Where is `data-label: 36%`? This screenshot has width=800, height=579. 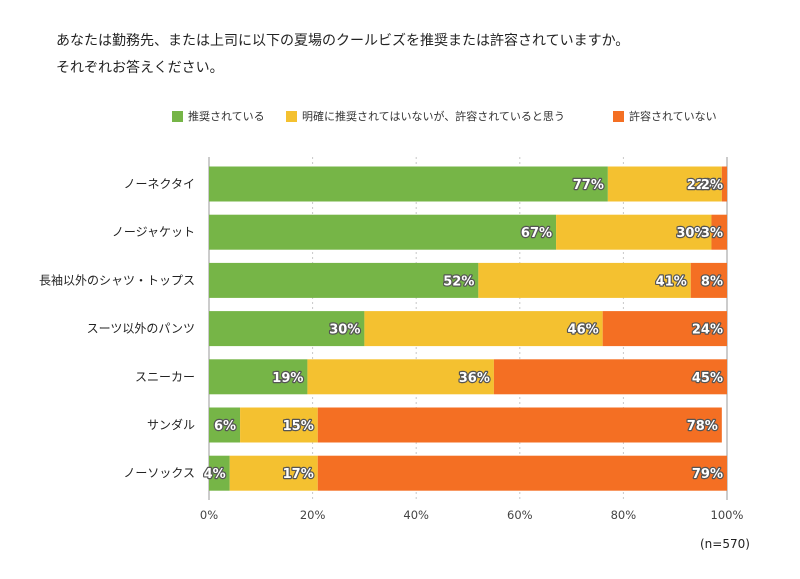 data-label: 36% is located at coordinates (474, 378).